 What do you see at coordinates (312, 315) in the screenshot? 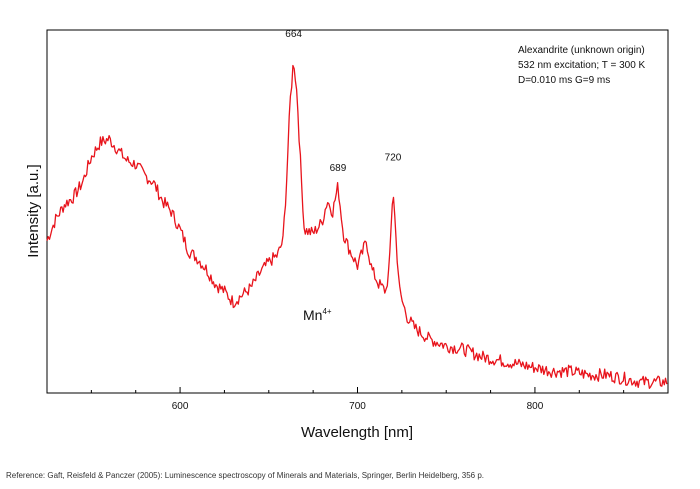
I see `ion-label-base: Mn` at bounding box center [312, 315].